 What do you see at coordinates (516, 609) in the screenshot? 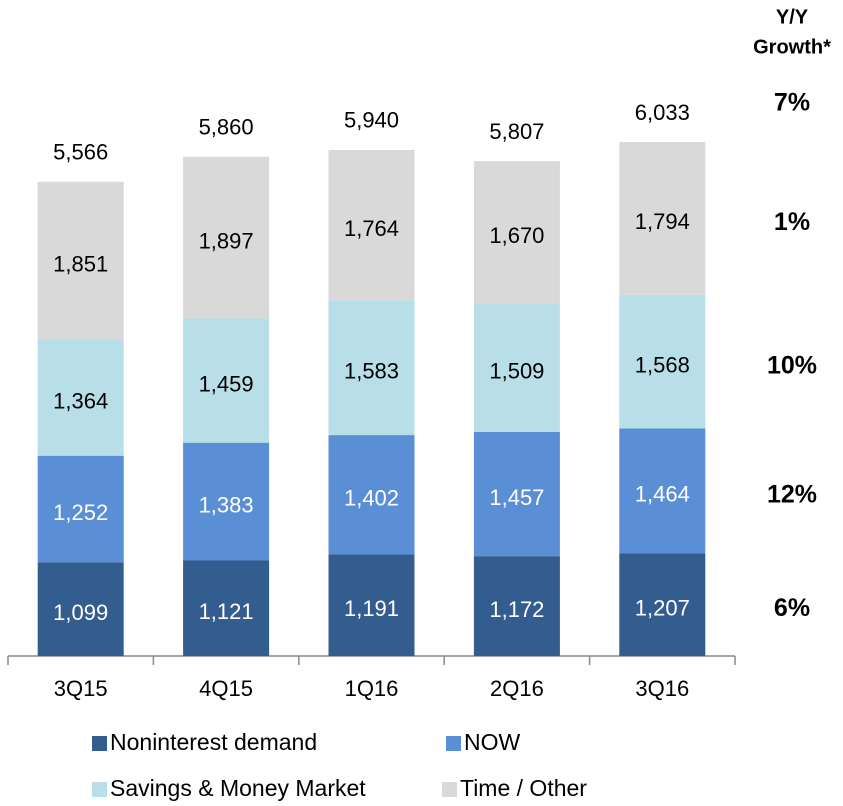
I see `data-label: 1,172` at bounding box center [516, 609].